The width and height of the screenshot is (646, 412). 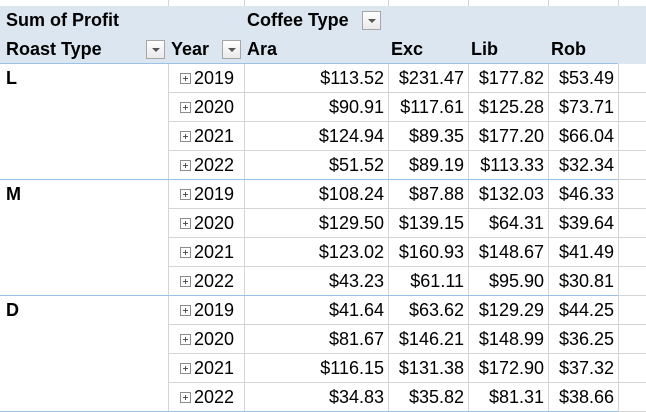 I want to click on value-cell-rob: $44.25, so click(x=586, y=310).